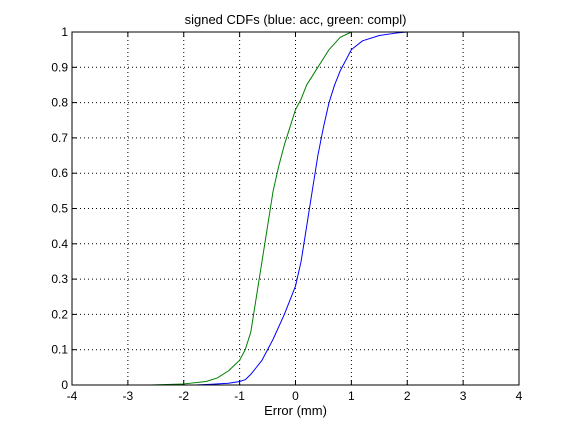 The height and width of the screenshot is (432, 576). What do you see at coordinates (59, 314) in the screenshot?
I see `y-tick-label: 0.2` at bounding box center [59, 314].